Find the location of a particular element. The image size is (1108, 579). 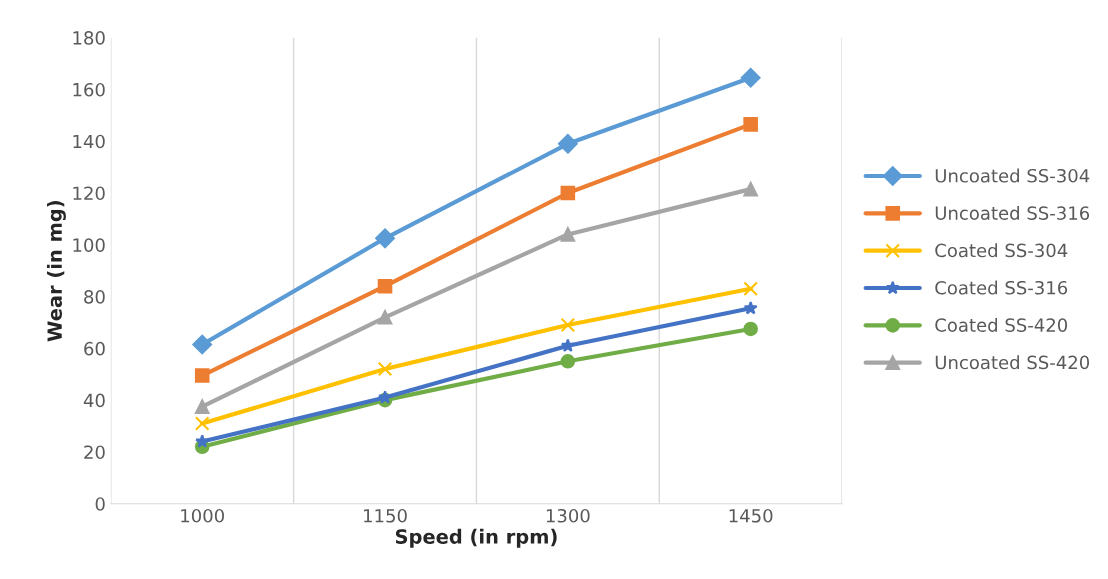

legend-label: Uncoated SS-316 is located at coordinates (1012, 212).